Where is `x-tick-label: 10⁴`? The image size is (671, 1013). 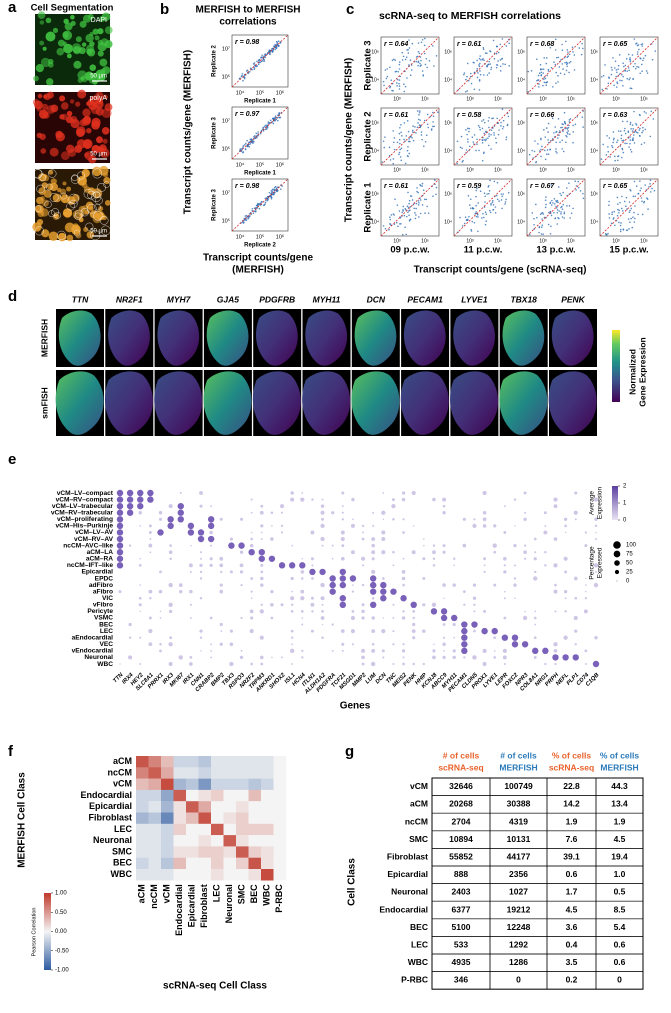
x-tick-label: 10⁴ is located at coordinates (240, 236).